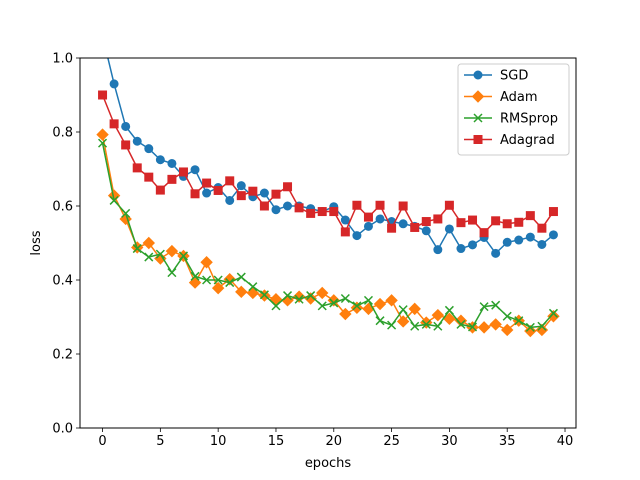 Image resolution: width=640 pixels, height=480 pixels. I want to click on y-tick-label: 0.8, so click(62, 133).